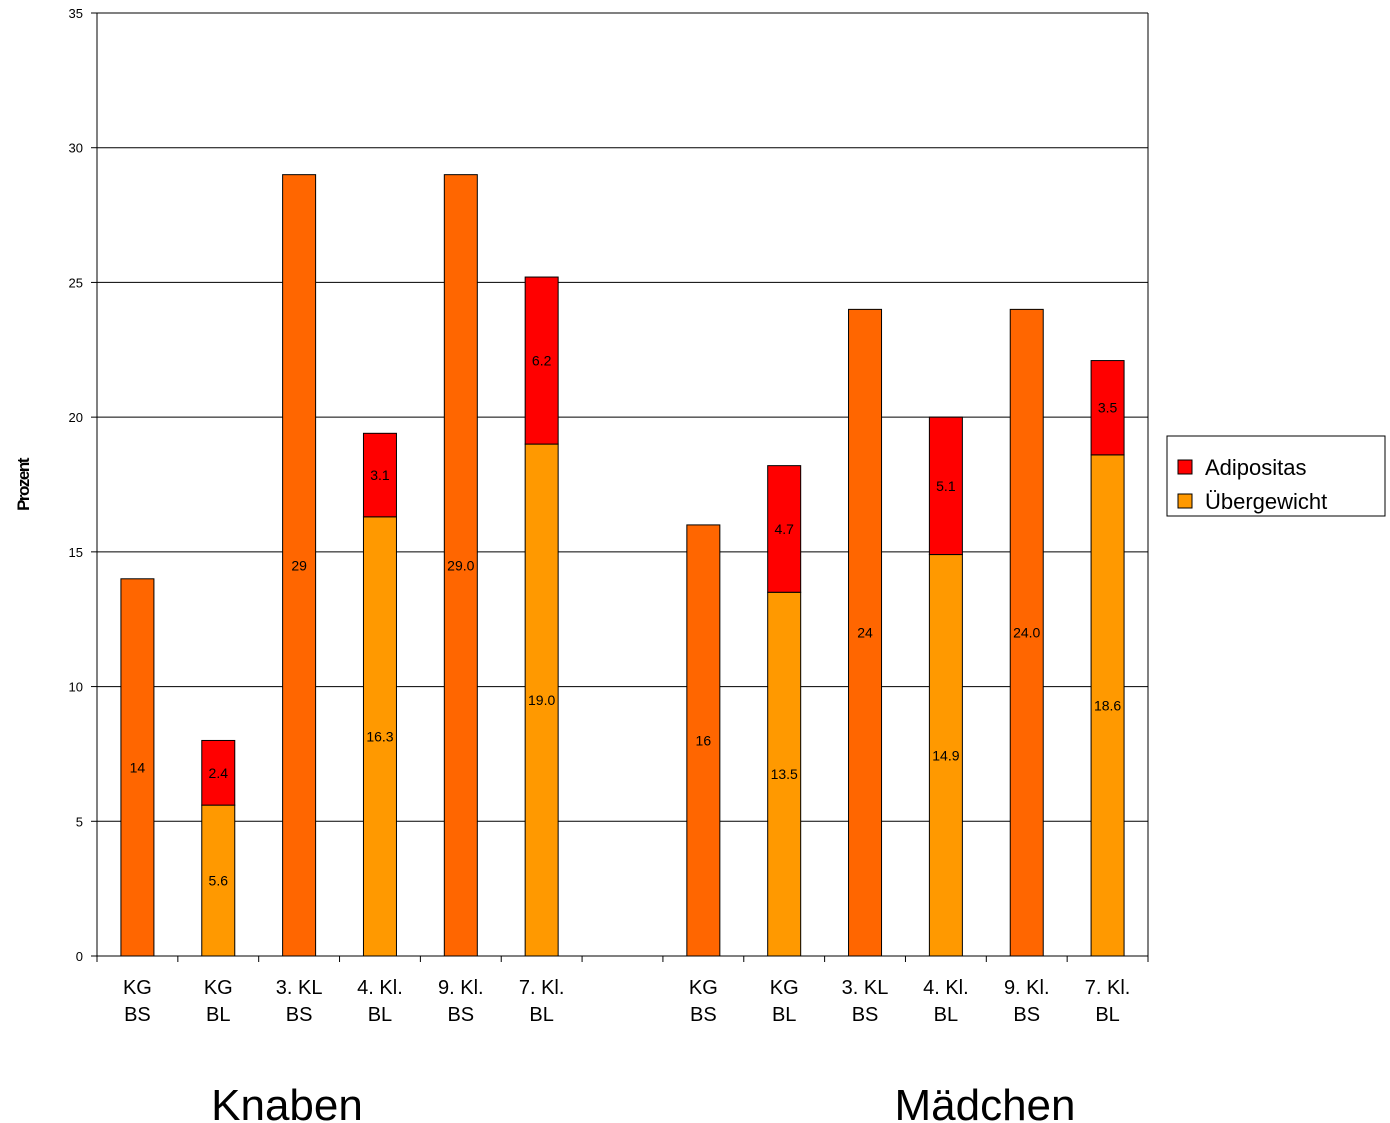  Describe the element at coordinates (219, 881) in the screenshot. I see `data-label-uebergewicht: 5.6` at that location.